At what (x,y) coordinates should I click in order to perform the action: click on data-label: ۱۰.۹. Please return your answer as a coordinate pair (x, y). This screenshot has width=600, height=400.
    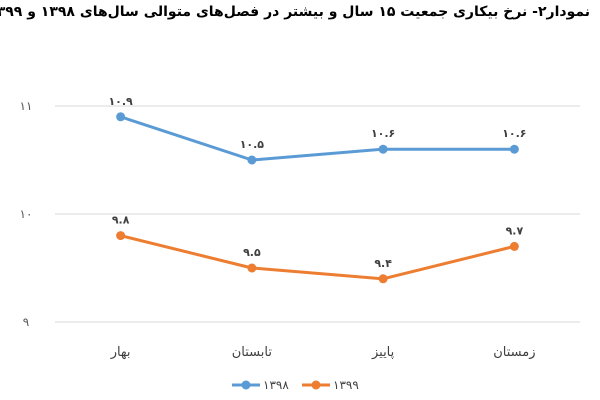
    Looking at the image, I should click on (120, 101).